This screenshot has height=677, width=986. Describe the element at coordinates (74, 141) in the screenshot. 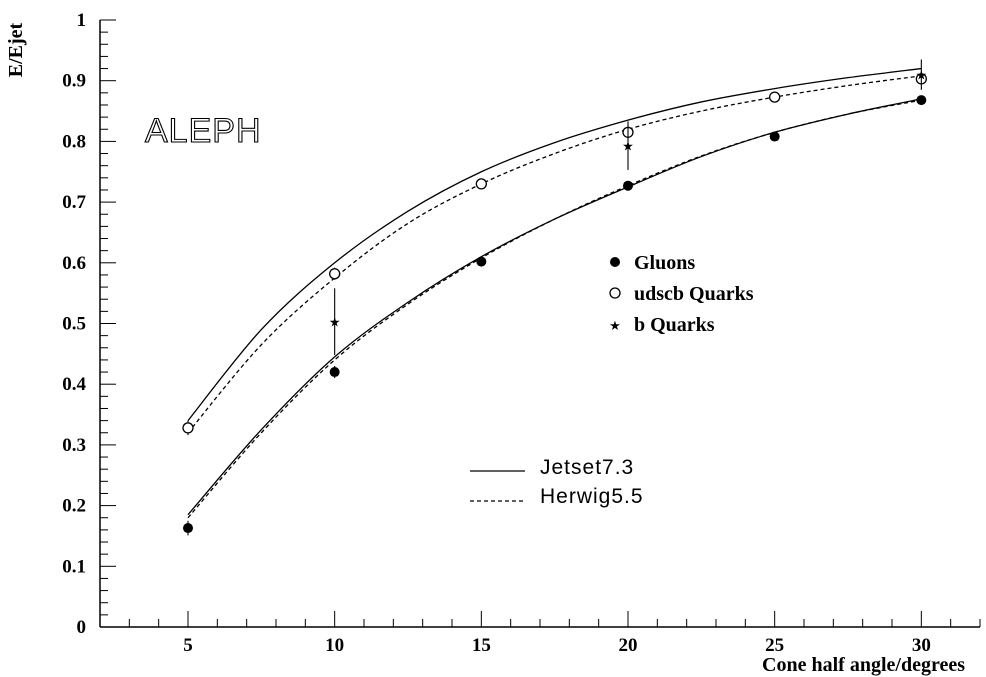

I see `y-tick-label: 0.8` at that location.